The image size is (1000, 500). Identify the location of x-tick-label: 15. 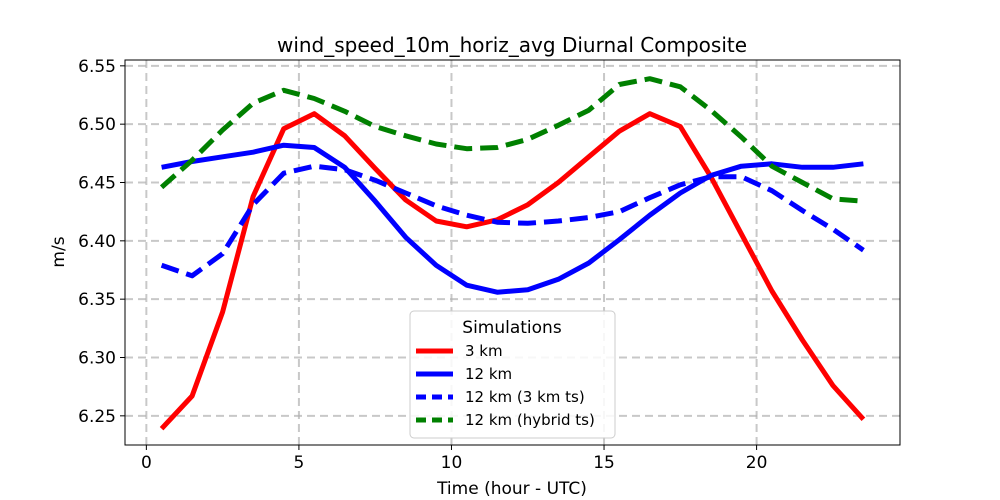
(604, 463).